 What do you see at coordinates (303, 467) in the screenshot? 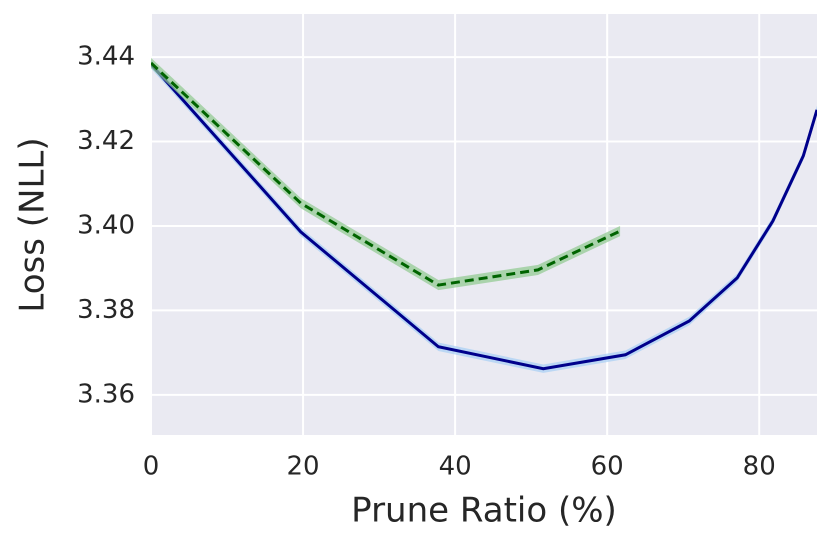
I see `x-tick-label: 20` at bounding box center [303, 467].